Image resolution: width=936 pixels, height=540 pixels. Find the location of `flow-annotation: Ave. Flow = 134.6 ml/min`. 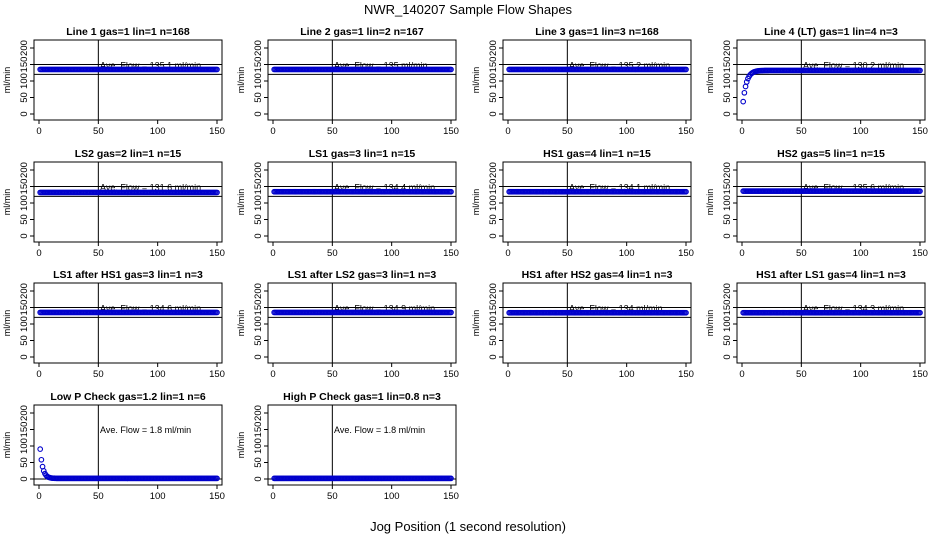

flow-annotation: Ave. Flow = 134.6 ml/min is located at coordinates (150, 309).